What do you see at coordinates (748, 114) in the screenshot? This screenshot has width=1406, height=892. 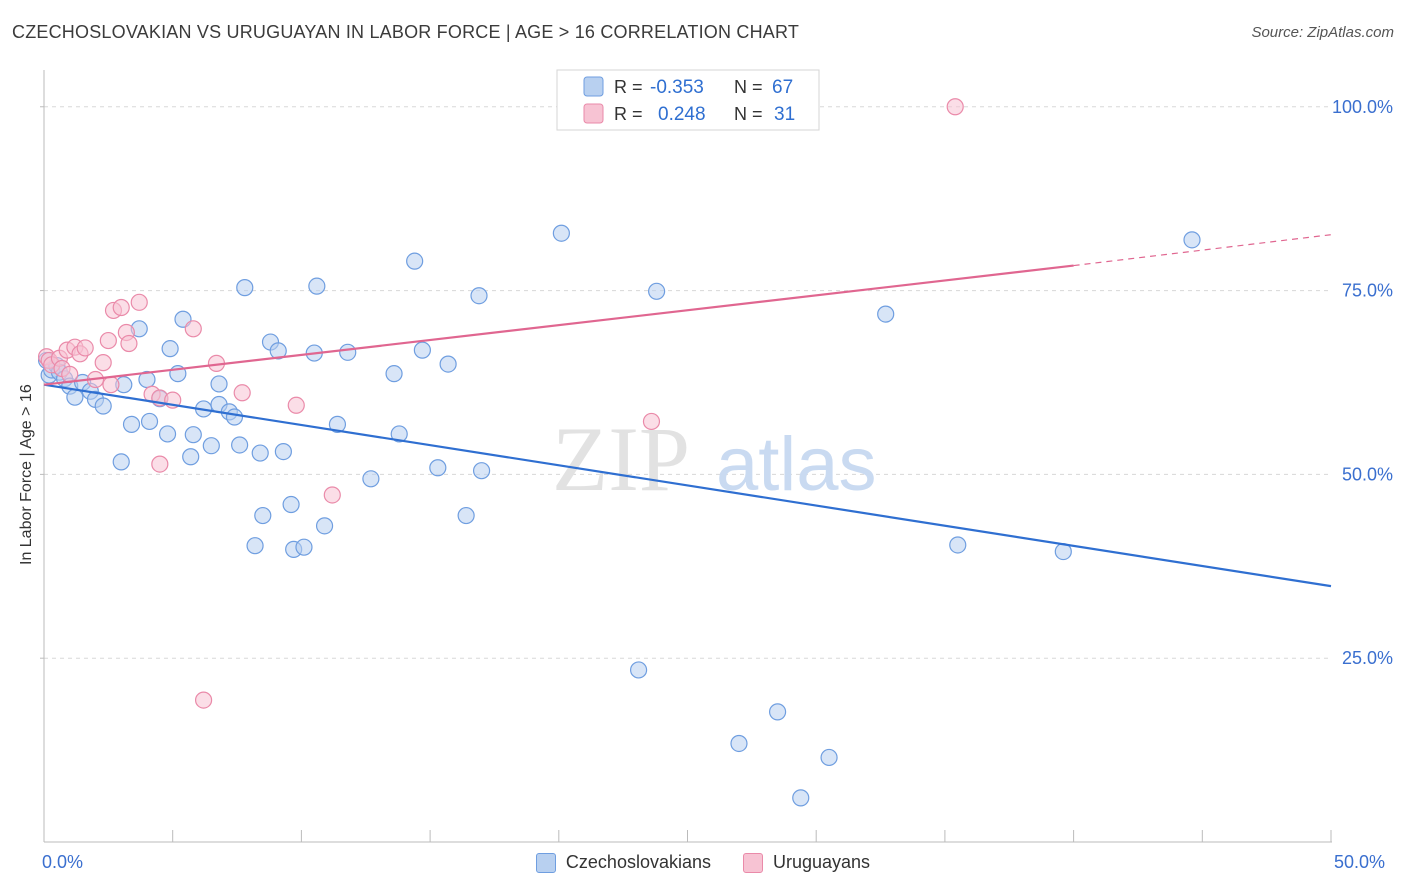 I see `legend-n-label-pink: N =` at bounding box center [748, 114].